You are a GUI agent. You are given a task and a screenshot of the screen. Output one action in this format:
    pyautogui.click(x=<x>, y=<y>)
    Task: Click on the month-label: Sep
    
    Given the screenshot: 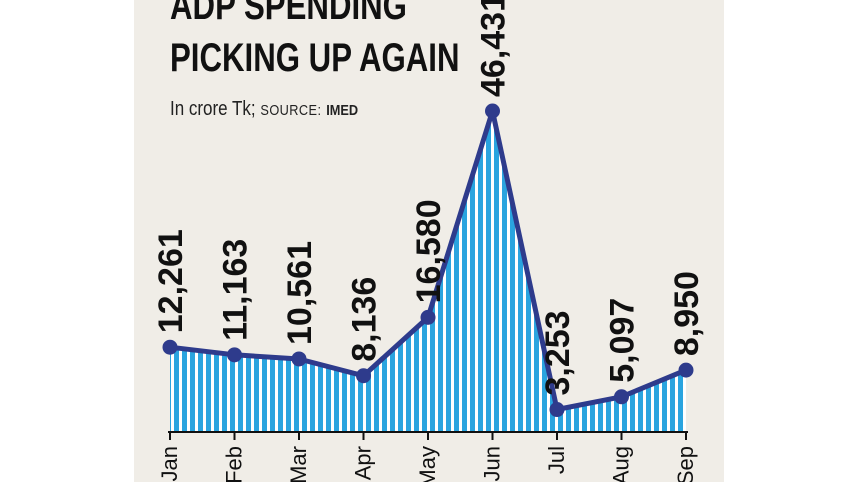 What is the action you would take?
    pyautogui.click(x=685, y=464)
    